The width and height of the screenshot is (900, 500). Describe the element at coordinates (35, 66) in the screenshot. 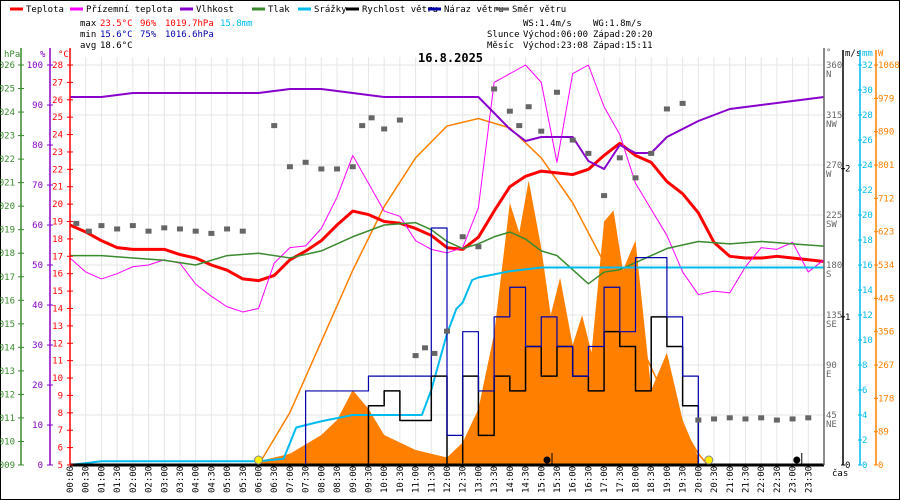

I see `humidity-tick-label: 100` at that location.